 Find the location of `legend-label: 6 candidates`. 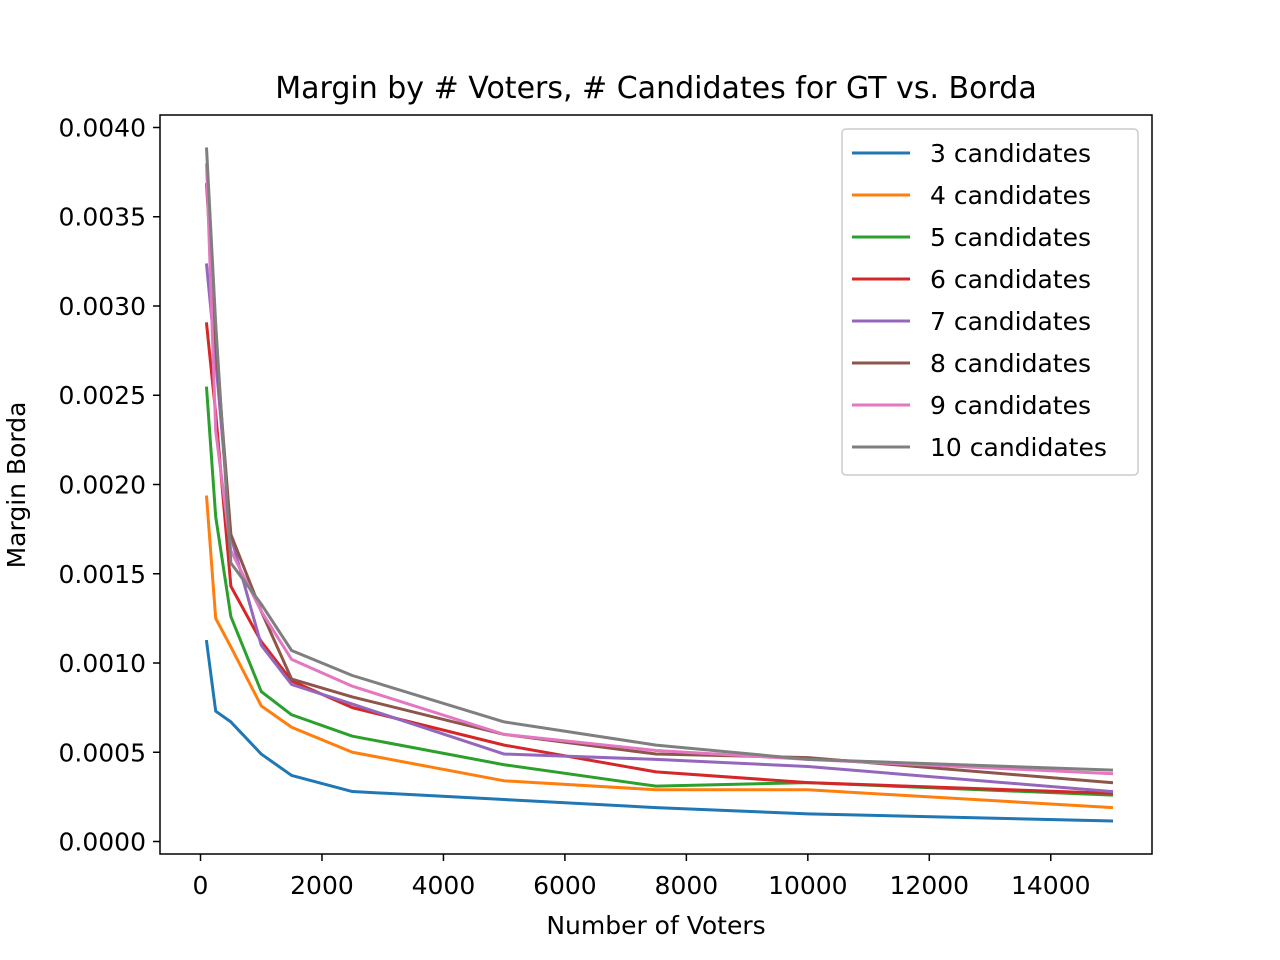

legend-label: 6 candidates is located at coordinates (1010, 279).